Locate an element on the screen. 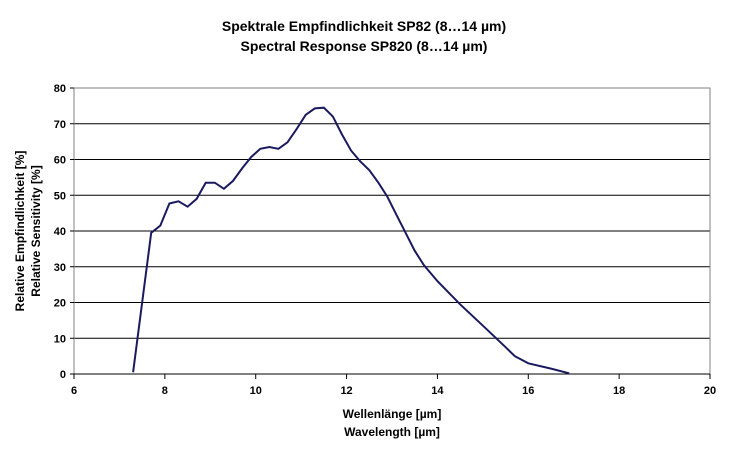  y-tick-label: 0 is located at coordinates (63, 375).